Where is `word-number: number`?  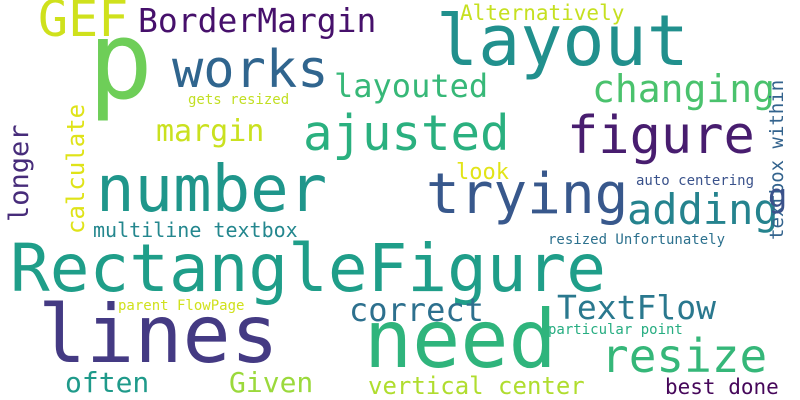 word-number: number is located at coordinates (212, 190).